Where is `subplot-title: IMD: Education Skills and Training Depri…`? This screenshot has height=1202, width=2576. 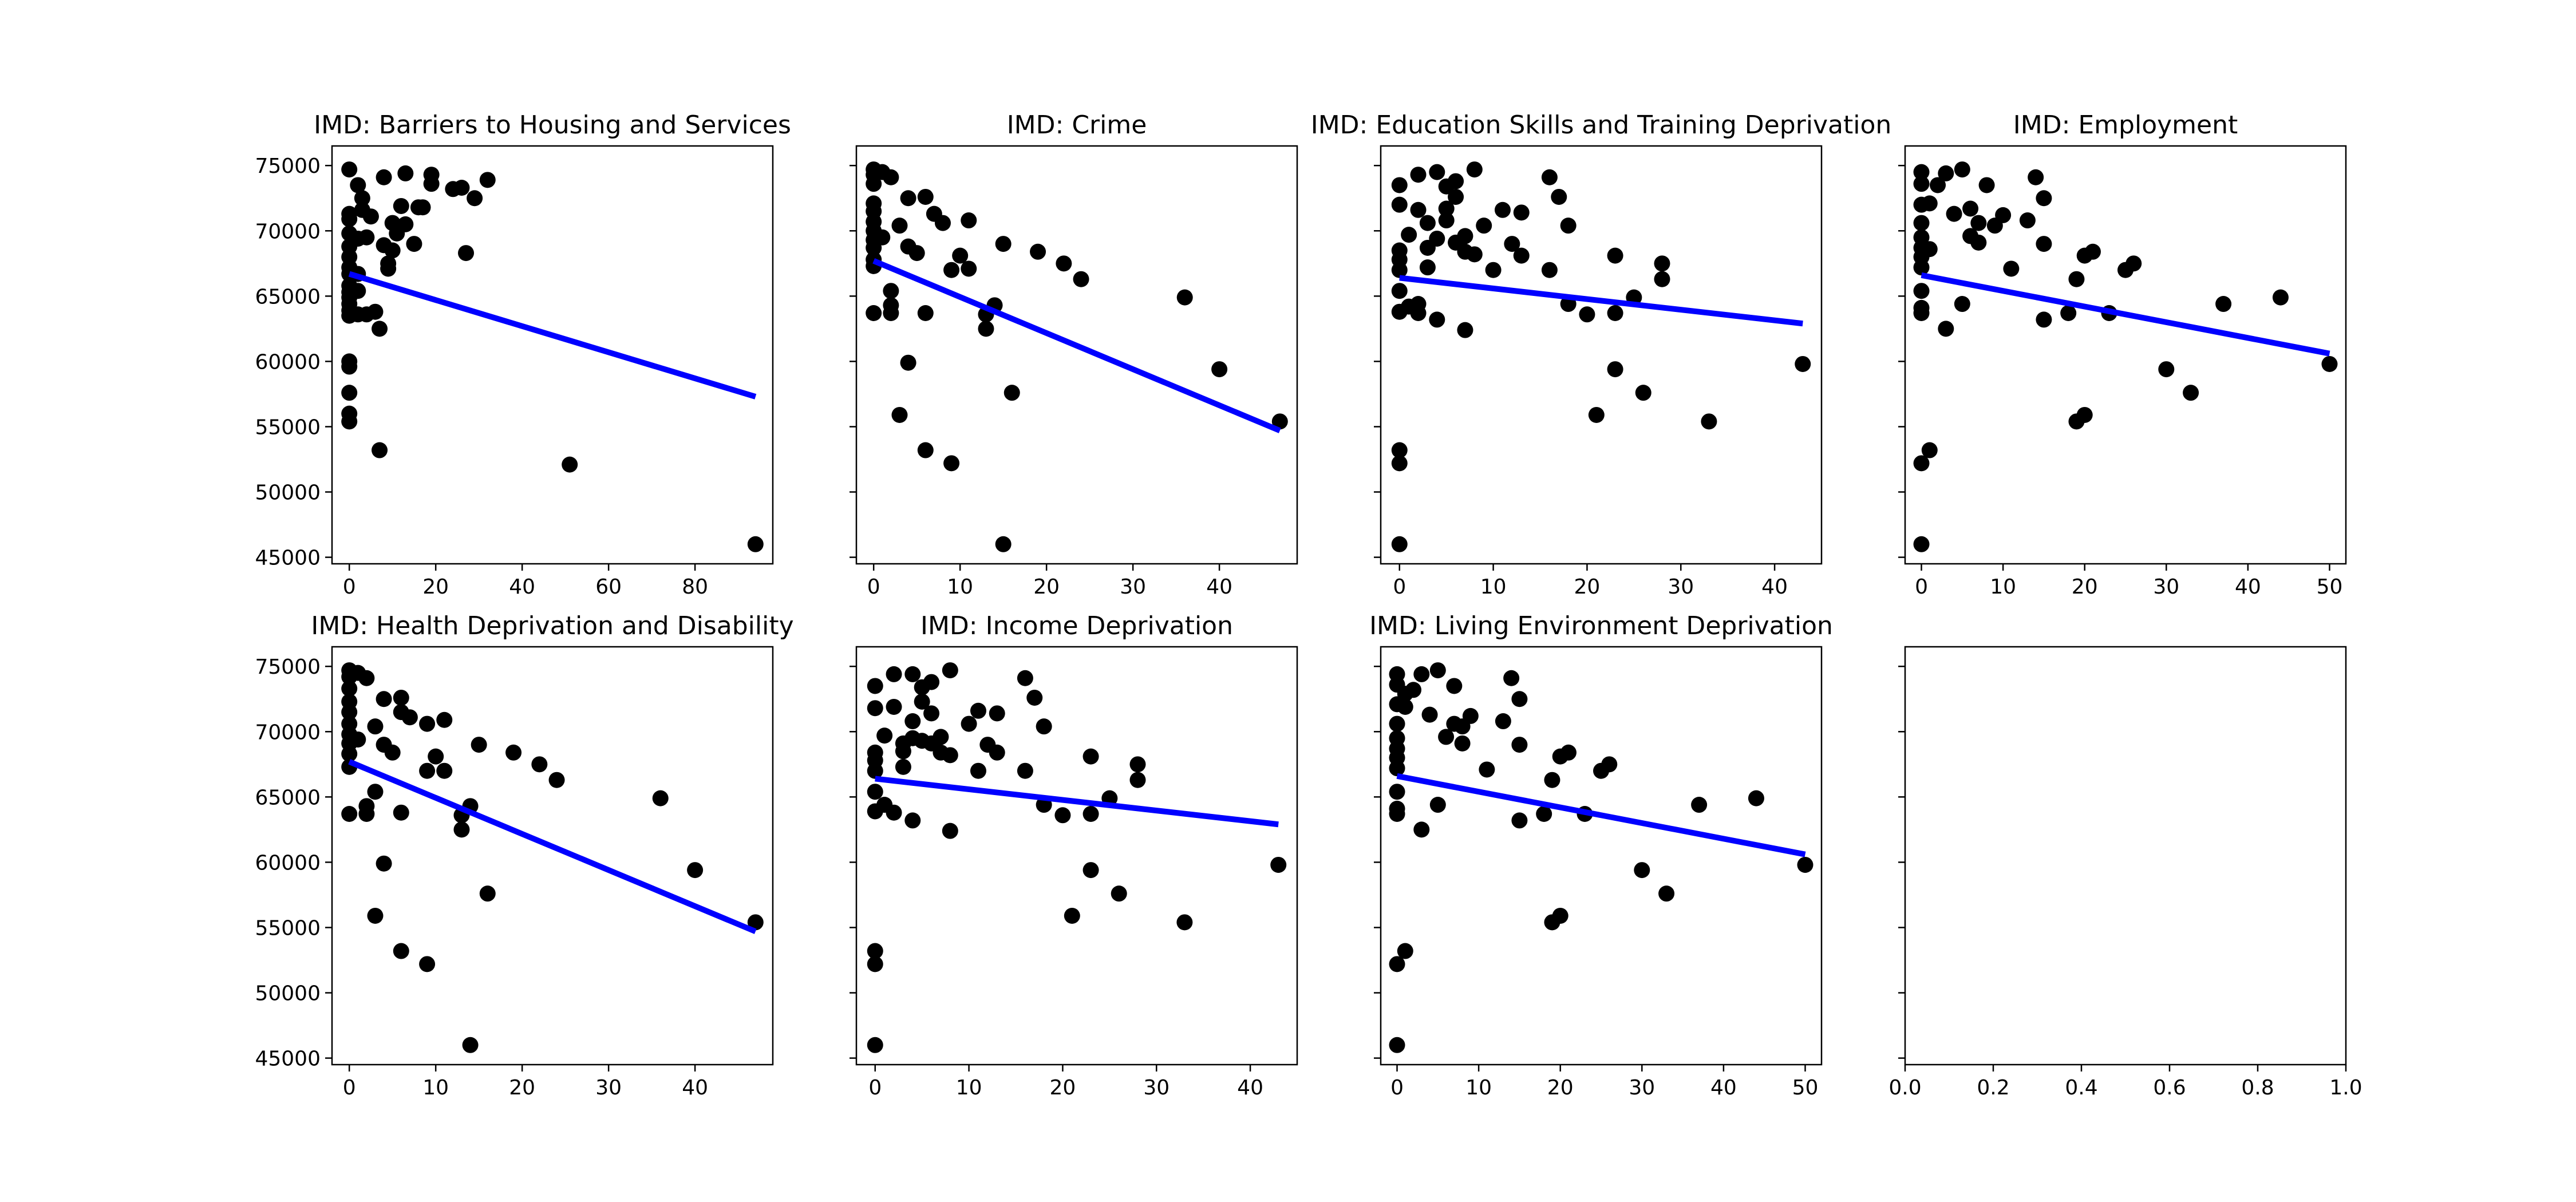
subplot-title: IMD: Education Skills and Training Depri… is located at coordinates (1601, 125).